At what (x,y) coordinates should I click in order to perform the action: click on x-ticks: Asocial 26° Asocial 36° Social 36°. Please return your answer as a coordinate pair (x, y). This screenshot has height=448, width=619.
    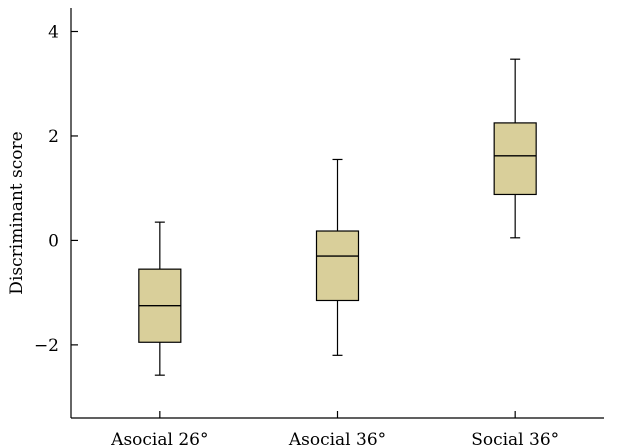
    Looking at the image, I should click on (334, 429).